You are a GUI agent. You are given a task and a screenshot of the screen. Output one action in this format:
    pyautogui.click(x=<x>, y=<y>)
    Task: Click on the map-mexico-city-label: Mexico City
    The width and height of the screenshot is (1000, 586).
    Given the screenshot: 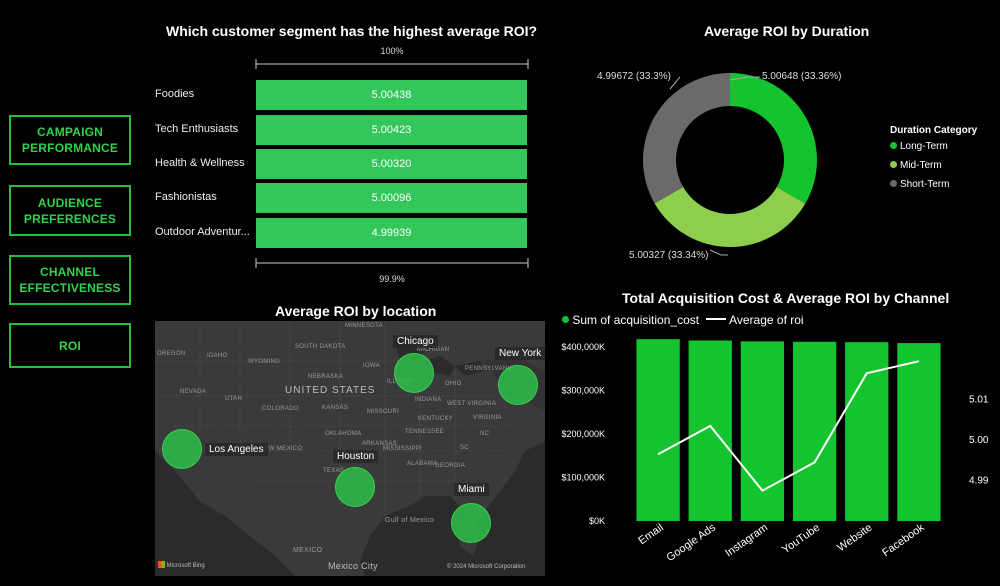 What is the action you would take?
    pyautogui.click(x=353, y=566)
    